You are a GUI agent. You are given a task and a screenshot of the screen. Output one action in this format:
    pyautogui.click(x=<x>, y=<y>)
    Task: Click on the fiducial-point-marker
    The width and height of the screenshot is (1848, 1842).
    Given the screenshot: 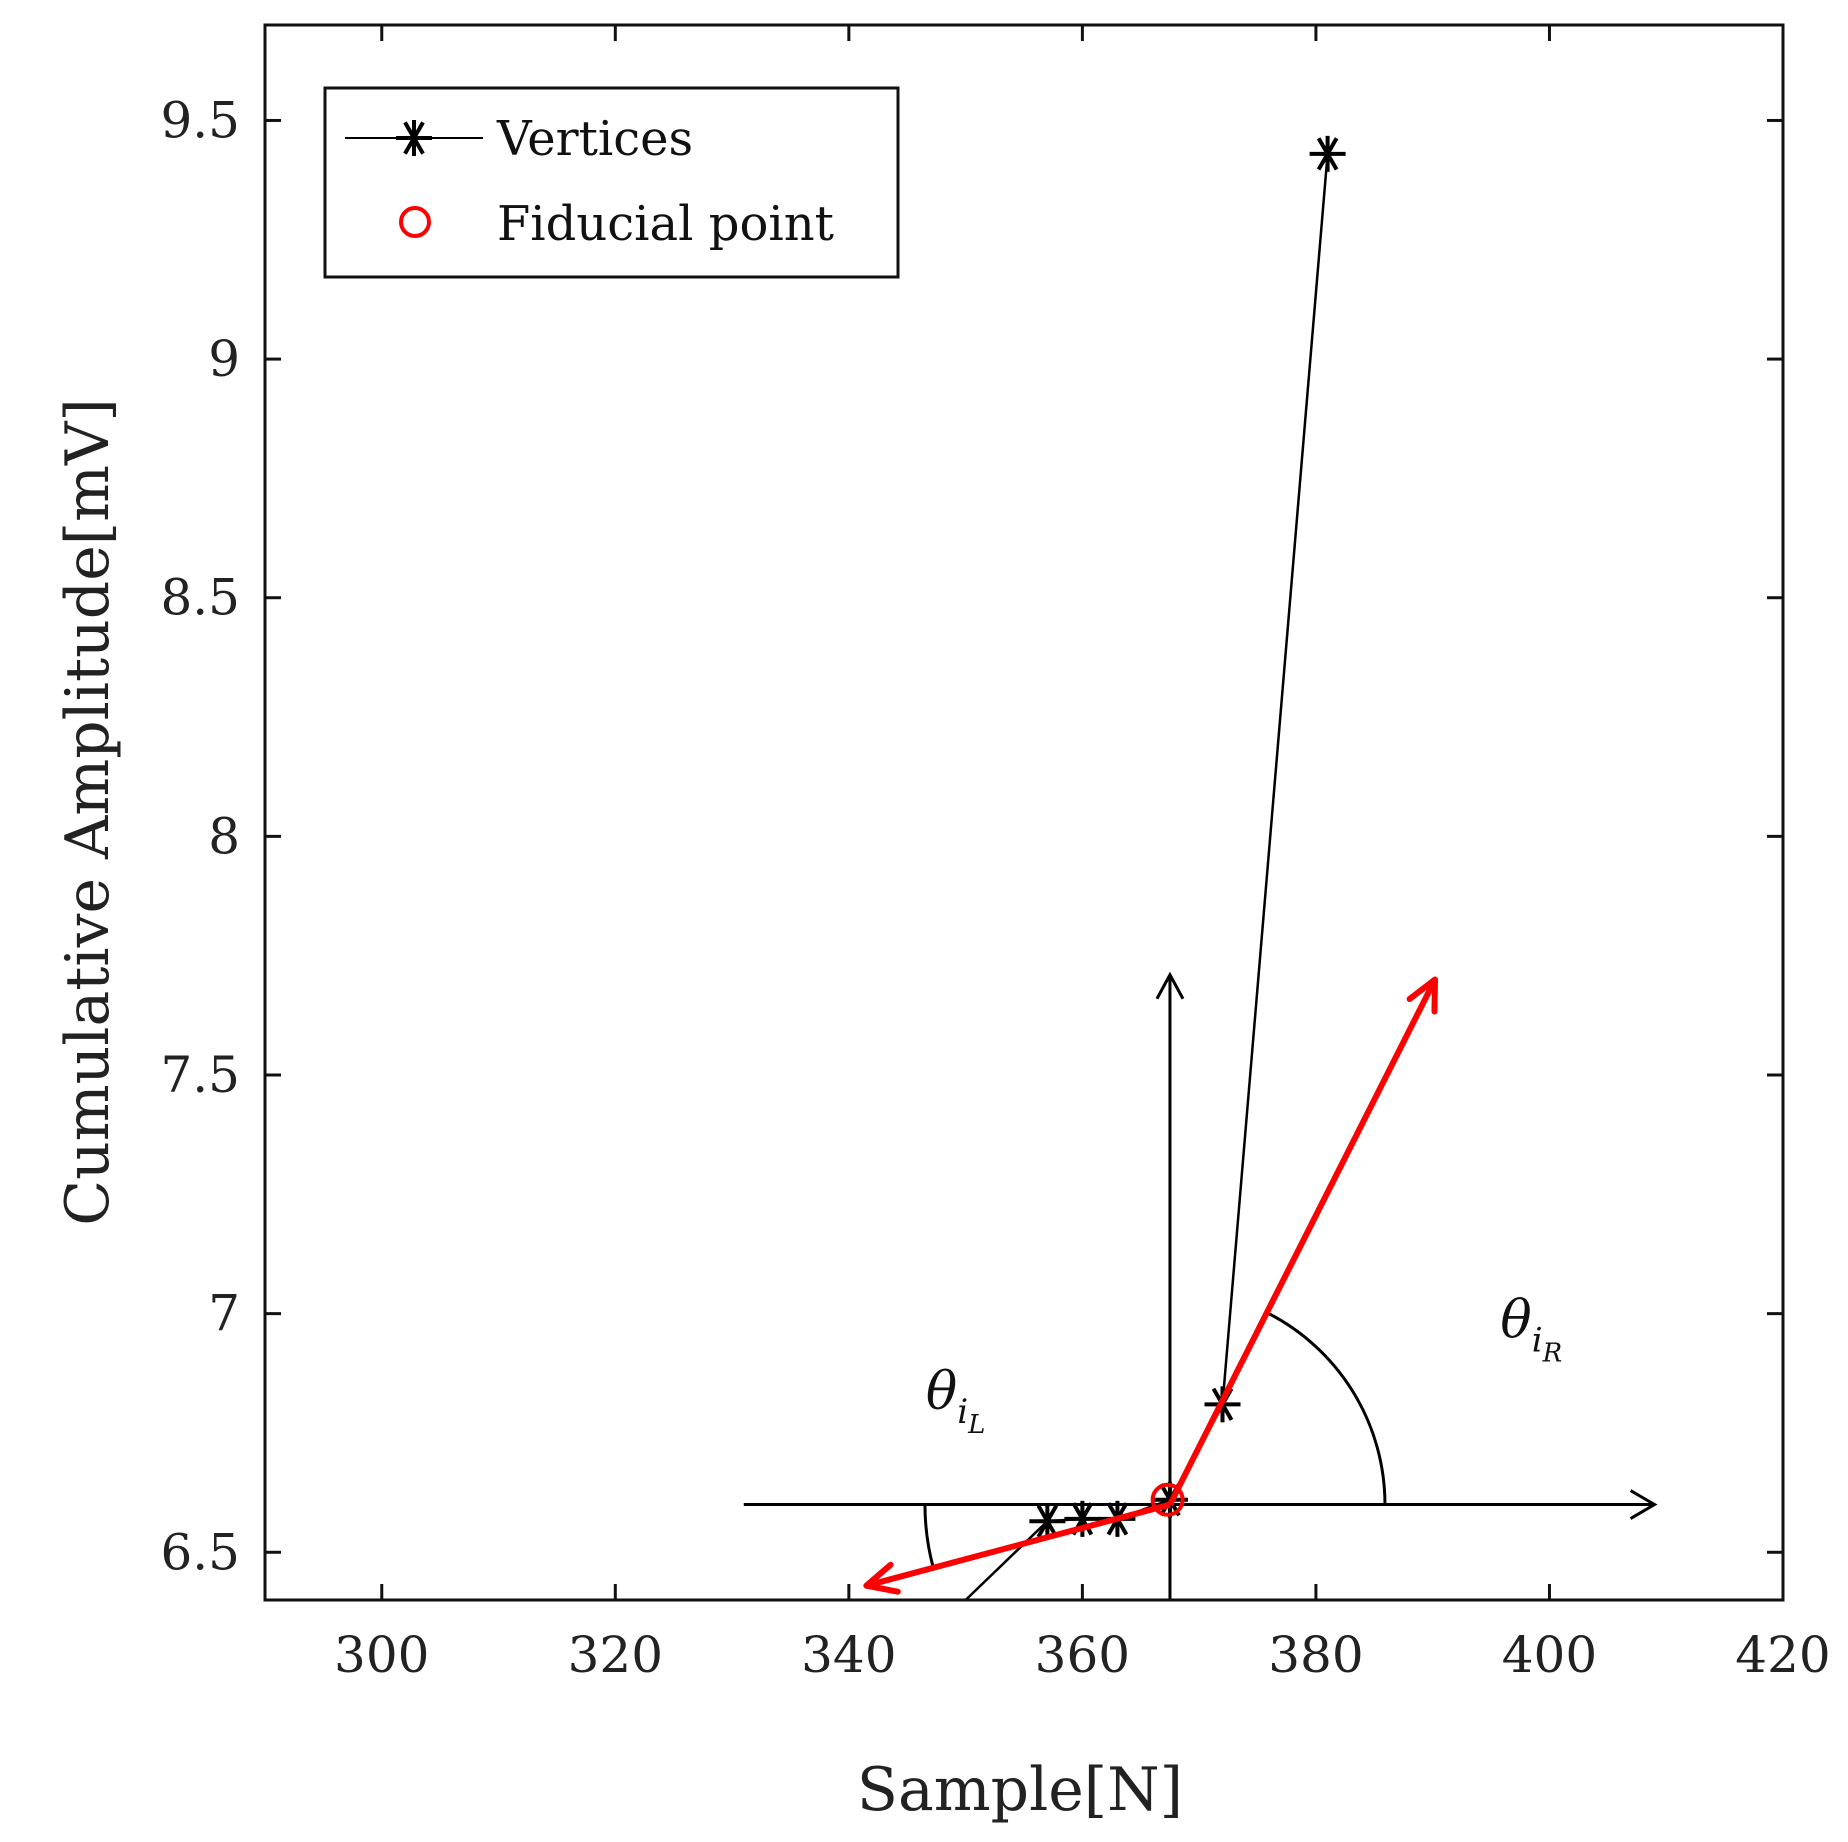 What is the action you would take?
    pyautogui.click(x=1167, y=1499)
    